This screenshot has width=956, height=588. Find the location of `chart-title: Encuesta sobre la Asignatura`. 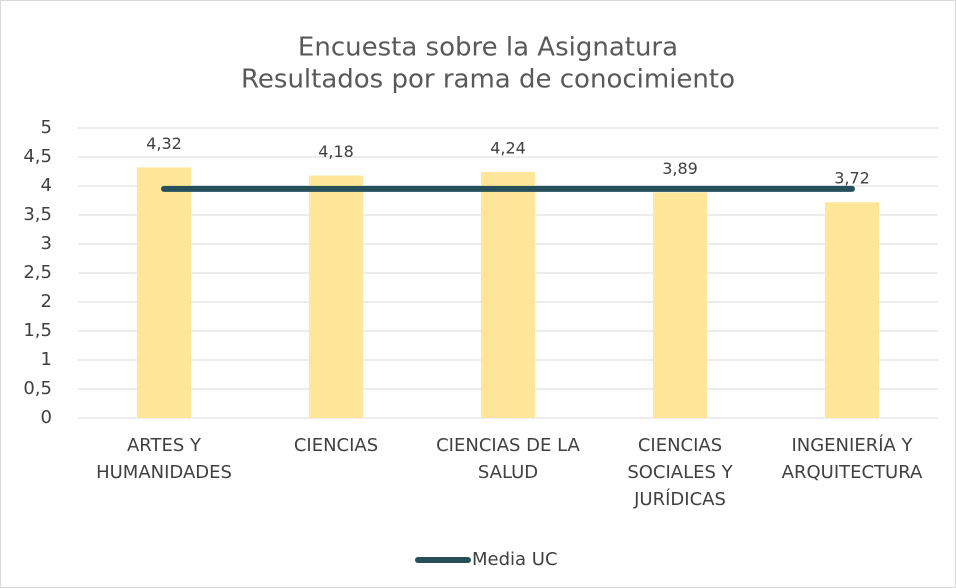

chart-title: Encuesta sobre la Asignatura is located at coordinates (488, 48).